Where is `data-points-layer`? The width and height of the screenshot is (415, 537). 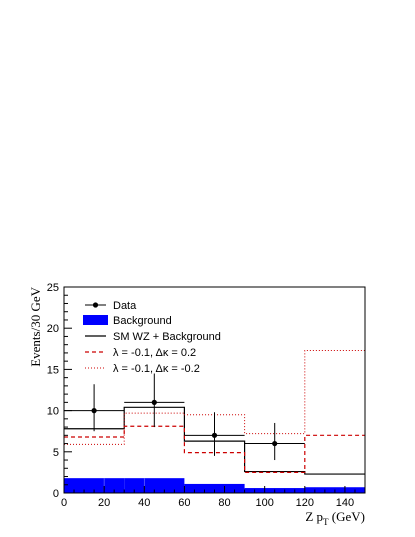
data-points-layer is located at coordinates (184, 417).